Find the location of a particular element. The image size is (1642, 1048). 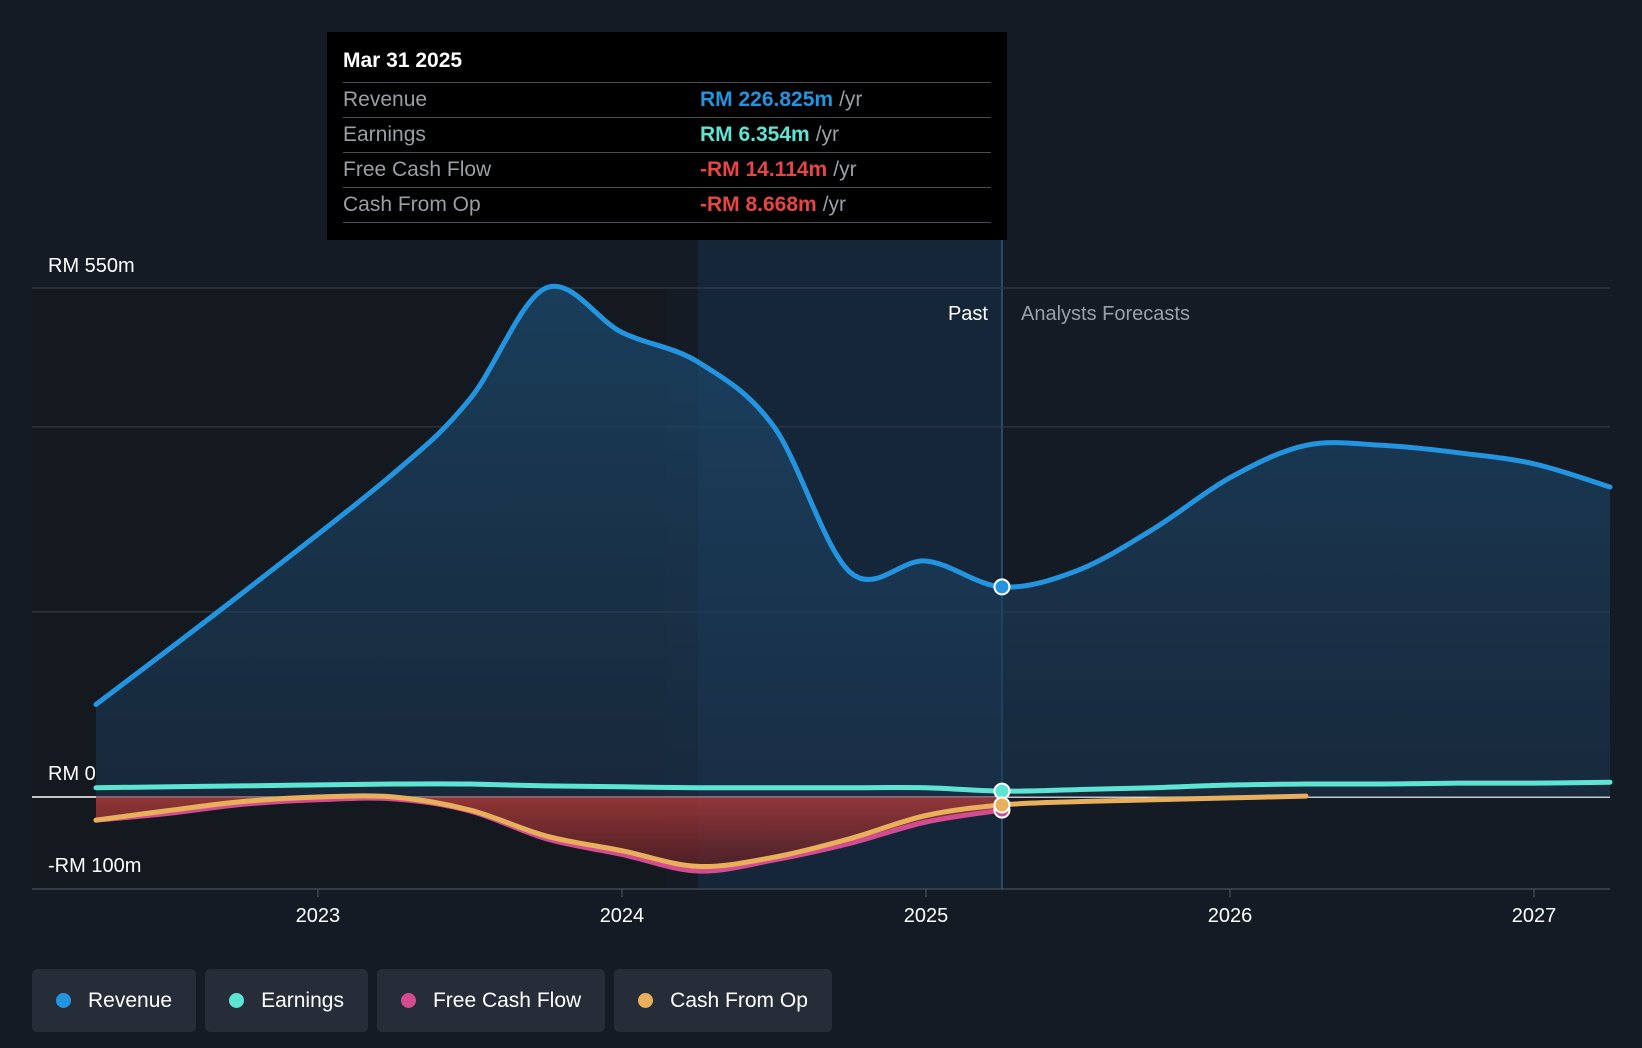

cash-from-op-line is located at coordinates (701, 831).